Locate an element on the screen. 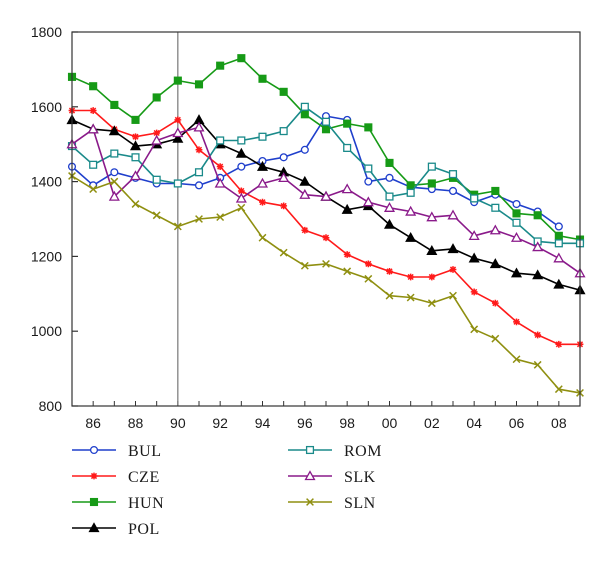  x-tick-label: 06 is located at coordinates (517, 423).